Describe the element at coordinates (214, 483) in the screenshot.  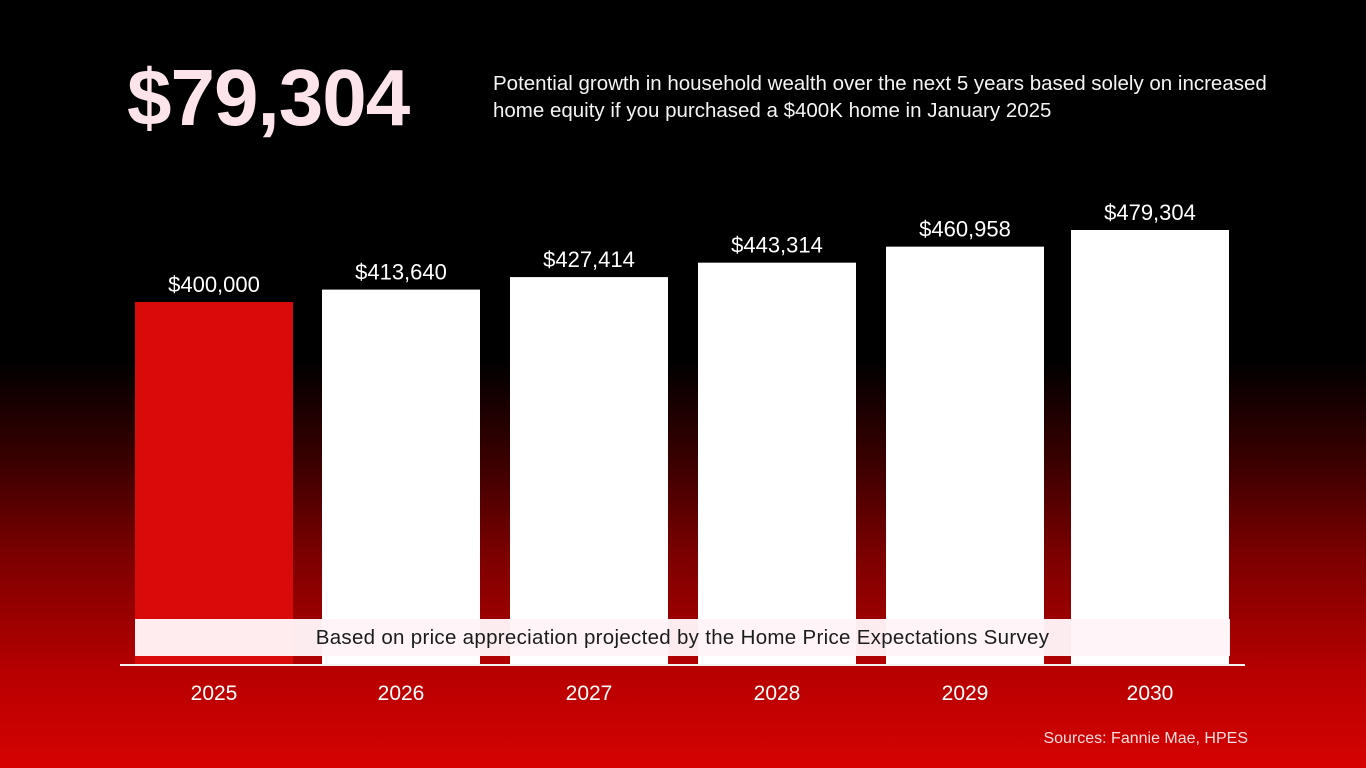
I see `bar-2025` at that location.